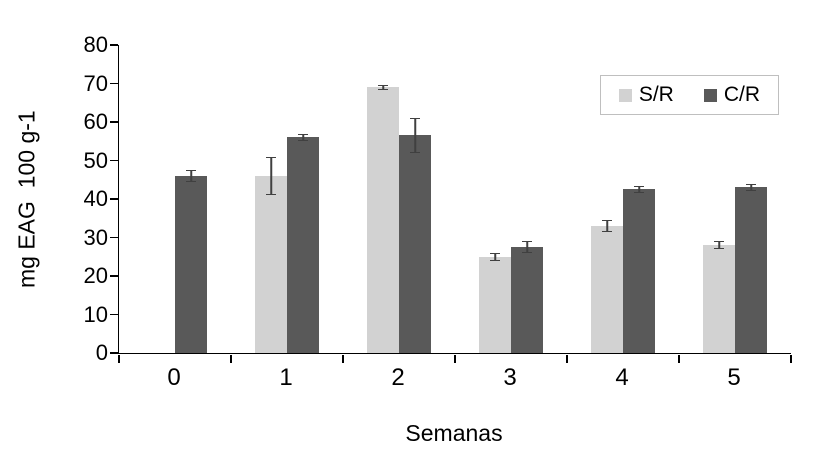 The width and height of the screenshot is (817, 476). What do you see at coordinates (95, 237) in the screenshot?
I see `y-tick-label-30: 30` at bounding box center [95, 237].